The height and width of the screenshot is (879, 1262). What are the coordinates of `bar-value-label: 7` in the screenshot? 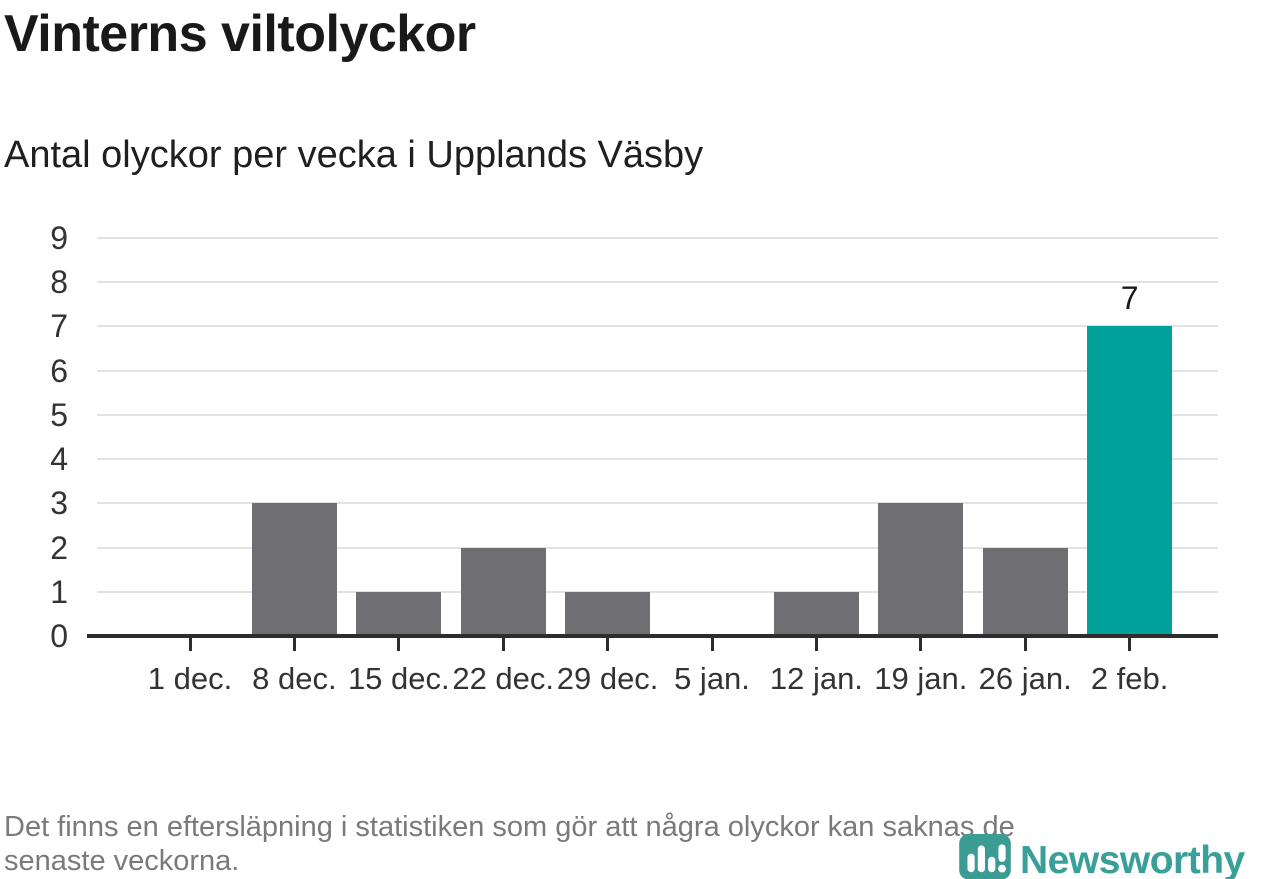 It's located at (1129, 298).